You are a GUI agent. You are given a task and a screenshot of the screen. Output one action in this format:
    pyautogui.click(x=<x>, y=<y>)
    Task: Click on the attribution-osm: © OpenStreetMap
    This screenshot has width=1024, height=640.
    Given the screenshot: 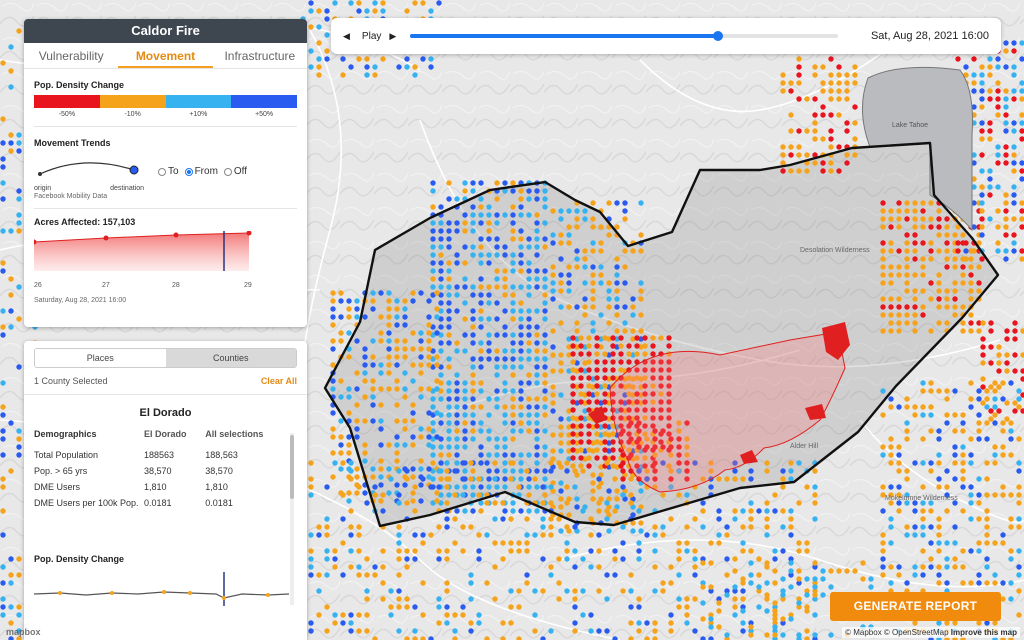 What is the action you would take?
    pyautogui.click(x=916, y=632)
    